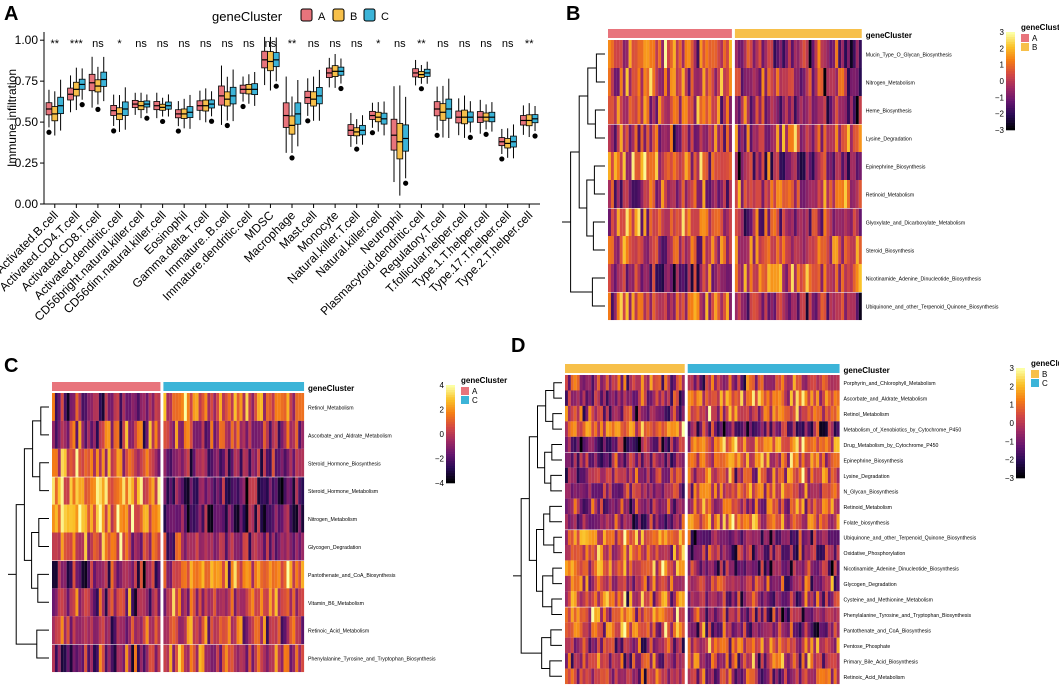 The height and width of the screenshot is (686, 1059). I want to click on row-label: Retinoic_Acid_Metabolism, so click(874, 678).